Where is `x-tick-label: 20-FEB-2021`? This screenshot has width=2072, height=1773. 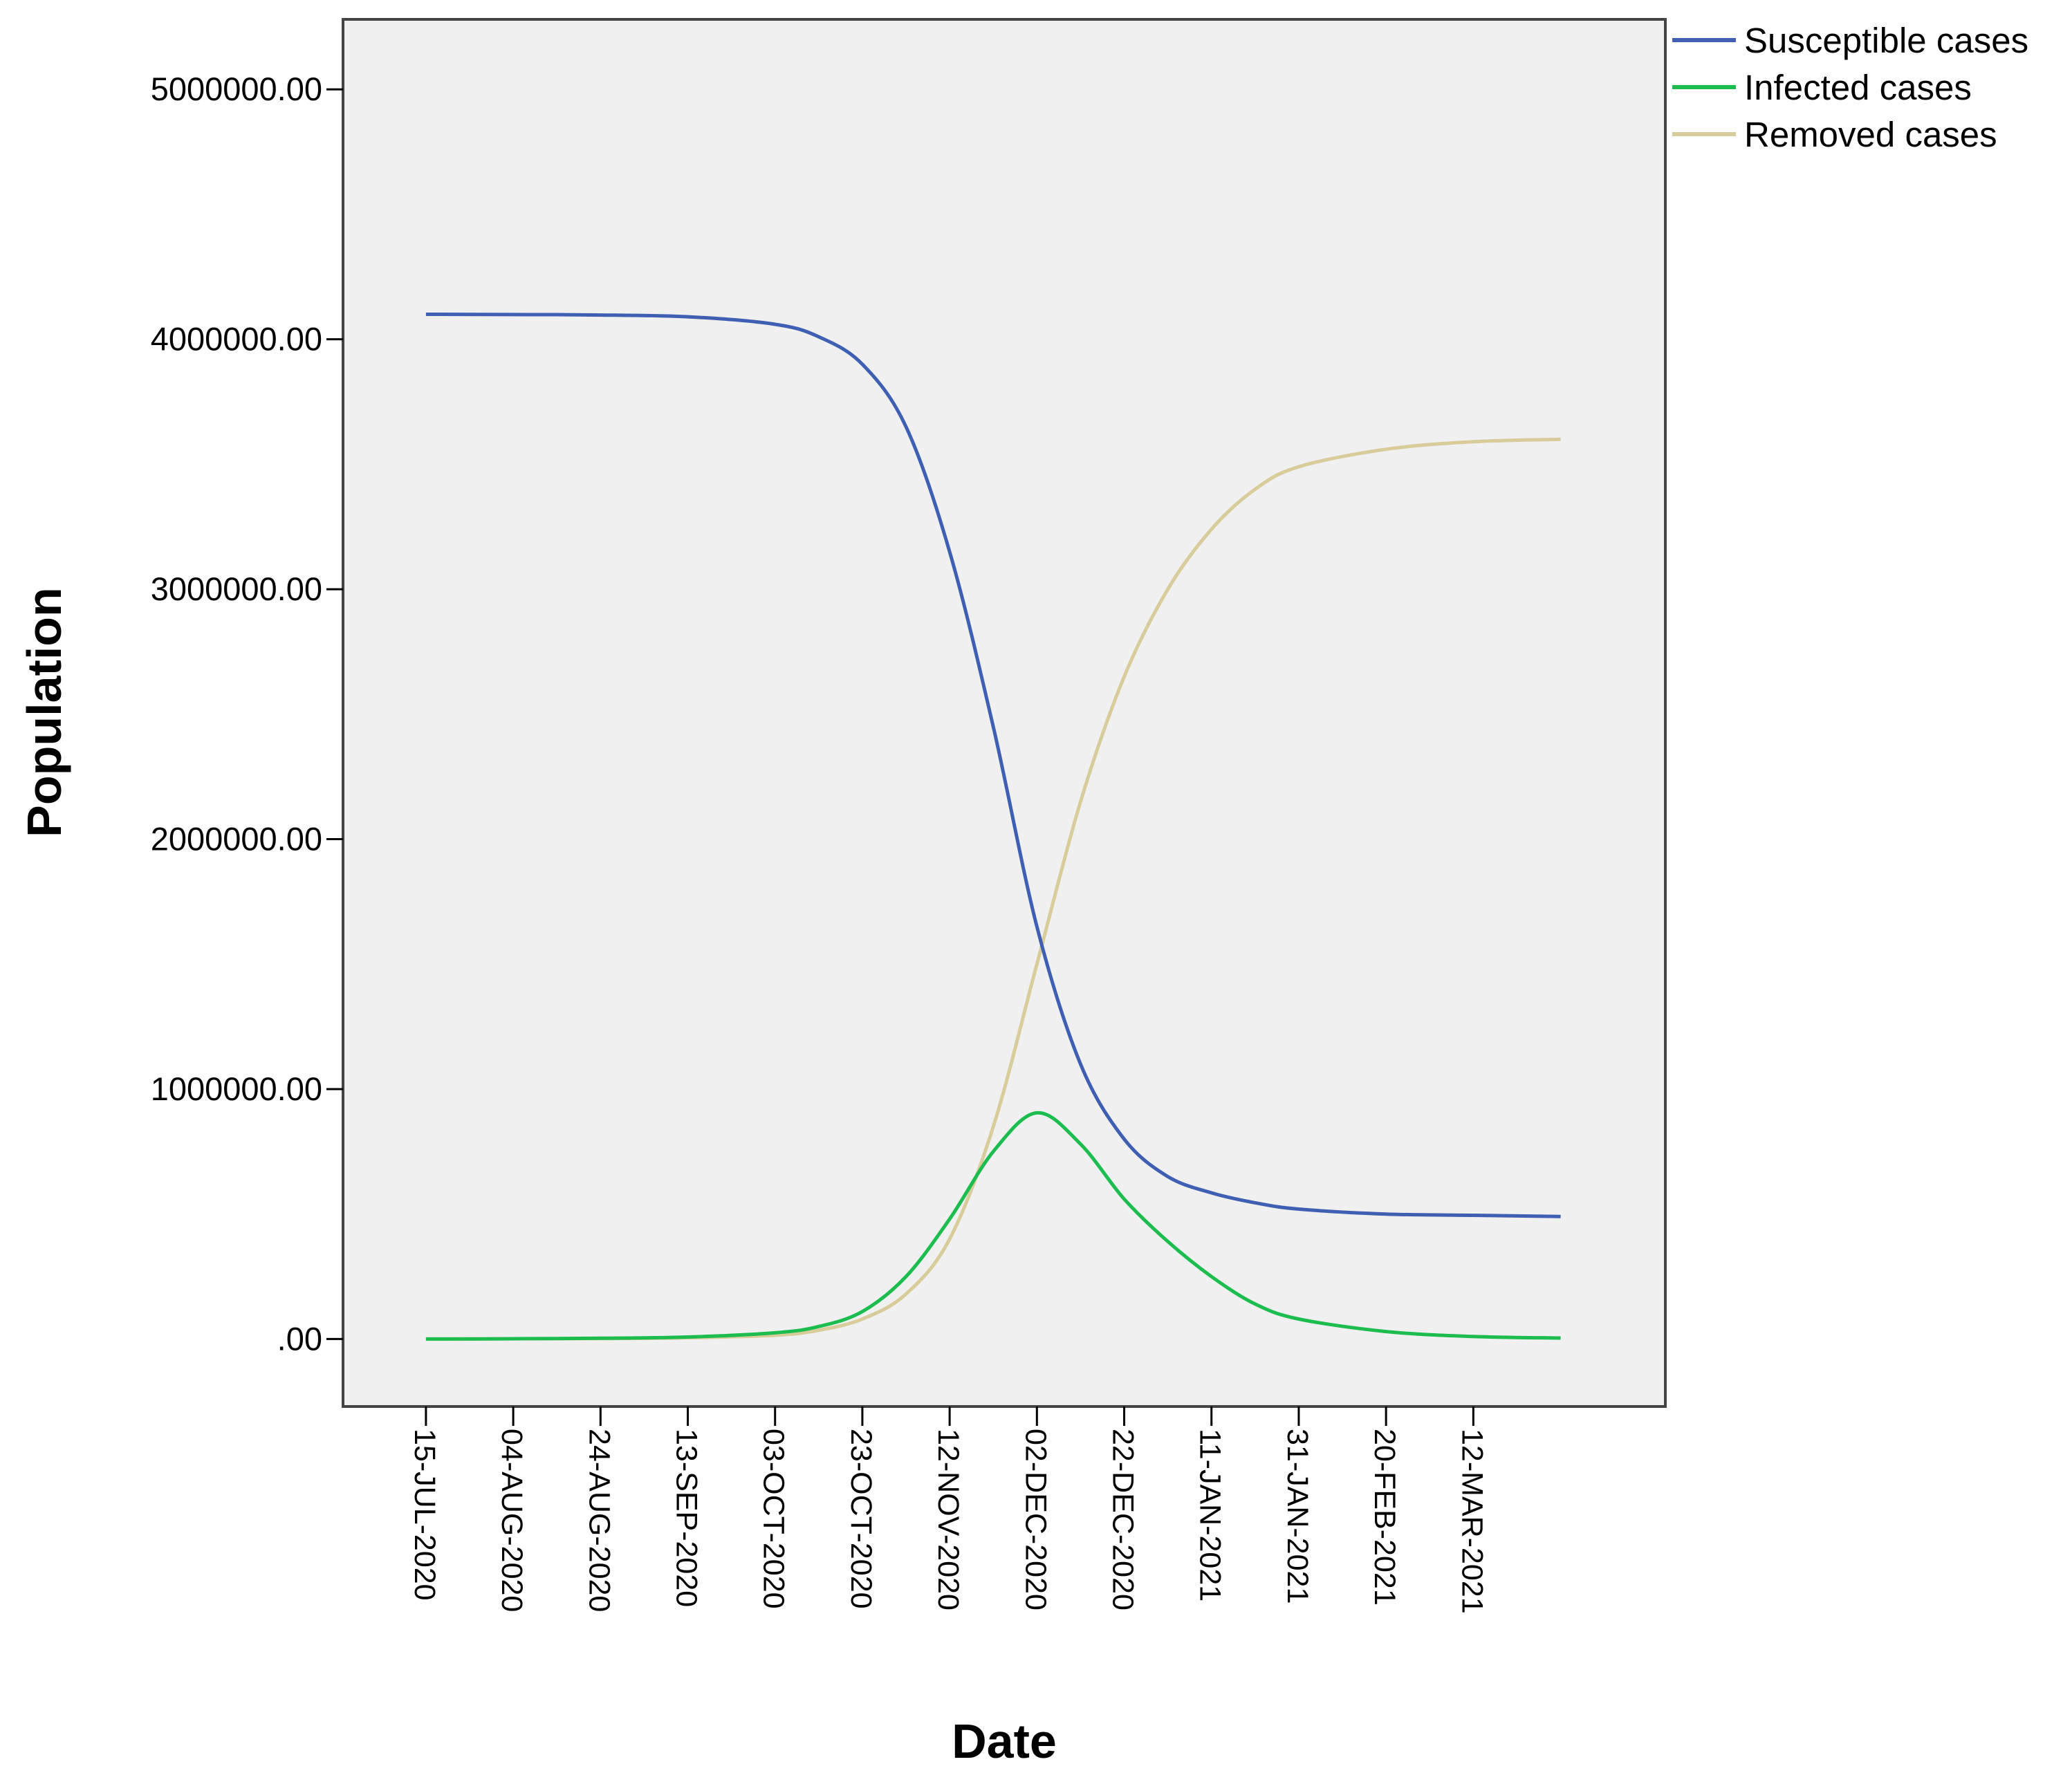 x-tick-label: 20-FEB-2021 is located at coordinates (1384, 1517).